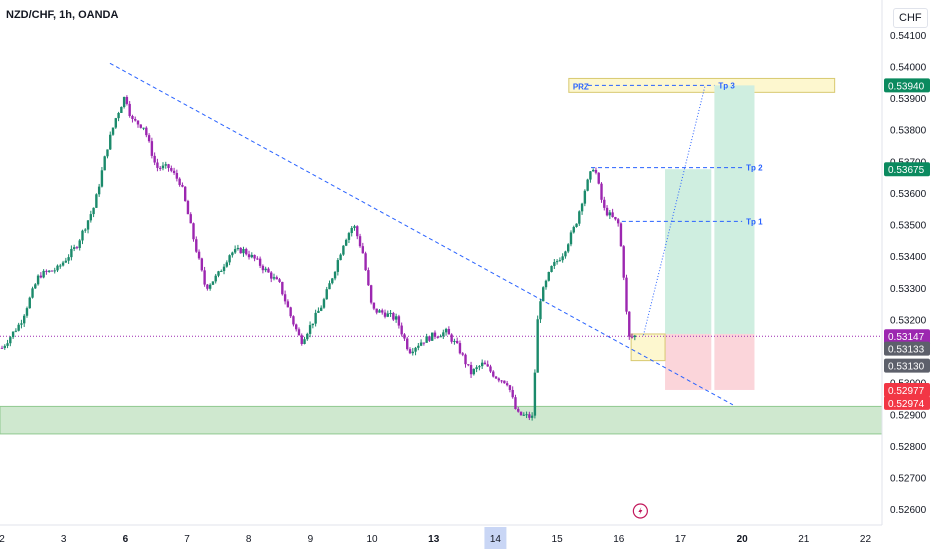 Image resolution: width=932 pixels, height=550 pixels. I want to click on current-price-tag: 0.53147, so click(906, 337).